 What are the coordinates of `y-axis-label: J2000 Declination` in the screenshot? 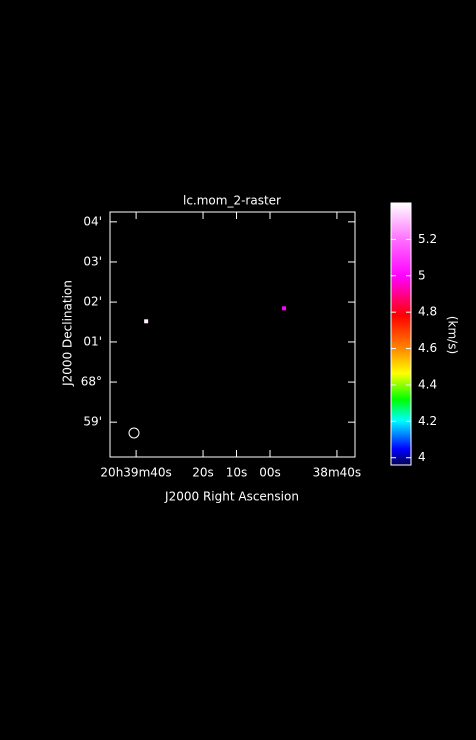 It's located at (68, 333).